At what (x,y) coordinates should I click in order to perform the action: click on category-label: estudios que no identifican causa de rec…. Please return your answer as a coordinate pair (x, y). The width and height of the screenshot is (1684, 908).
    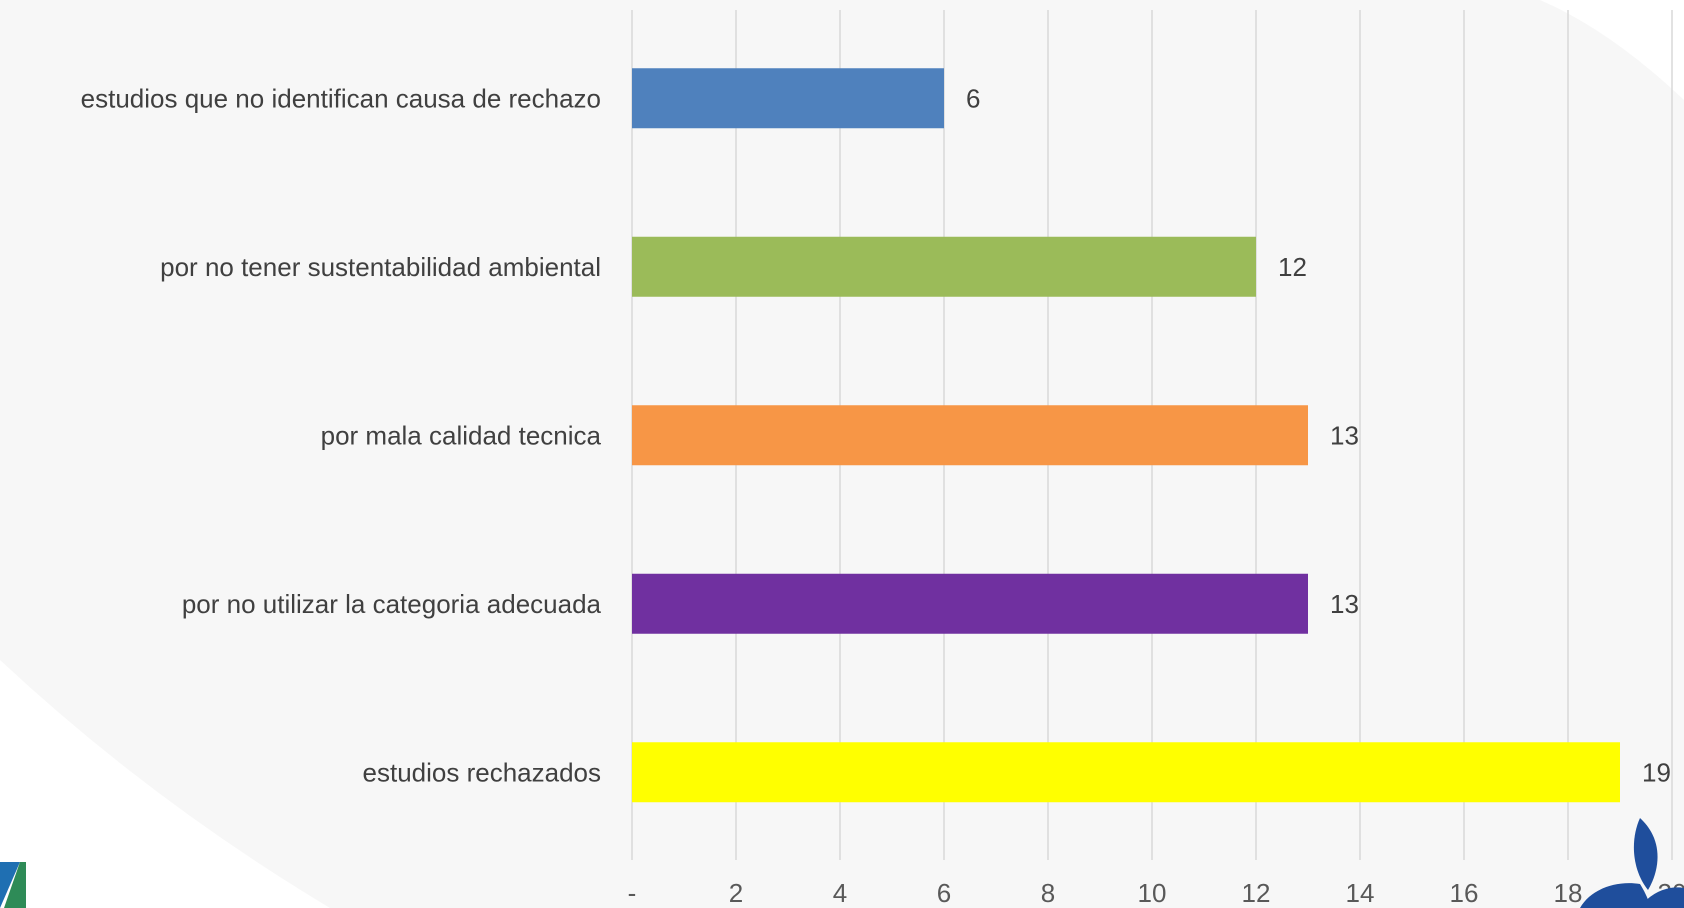
    Looking at the image, I should click on (341, 98).